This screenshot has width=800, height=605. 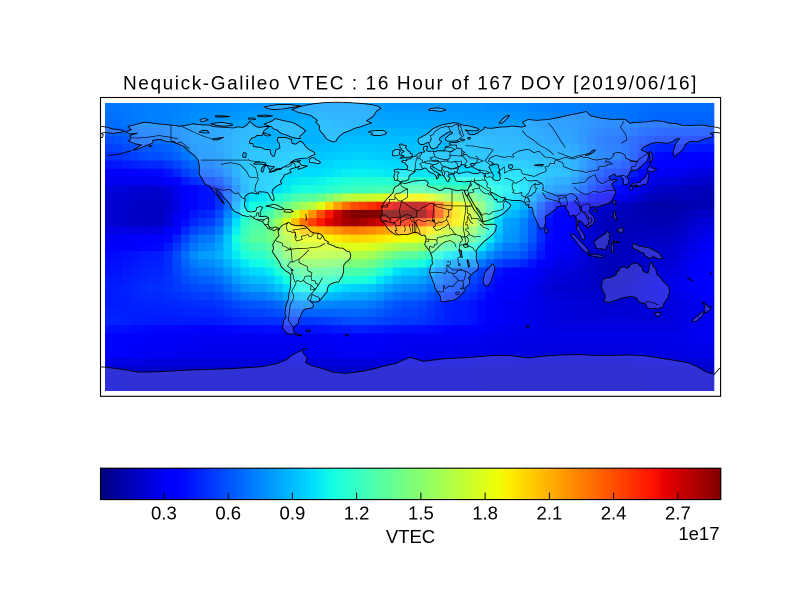 What do you see at coordinates (550, 513) in the screenshot?
I see `svg-text: 2.1` at bounding box center [550, 513].